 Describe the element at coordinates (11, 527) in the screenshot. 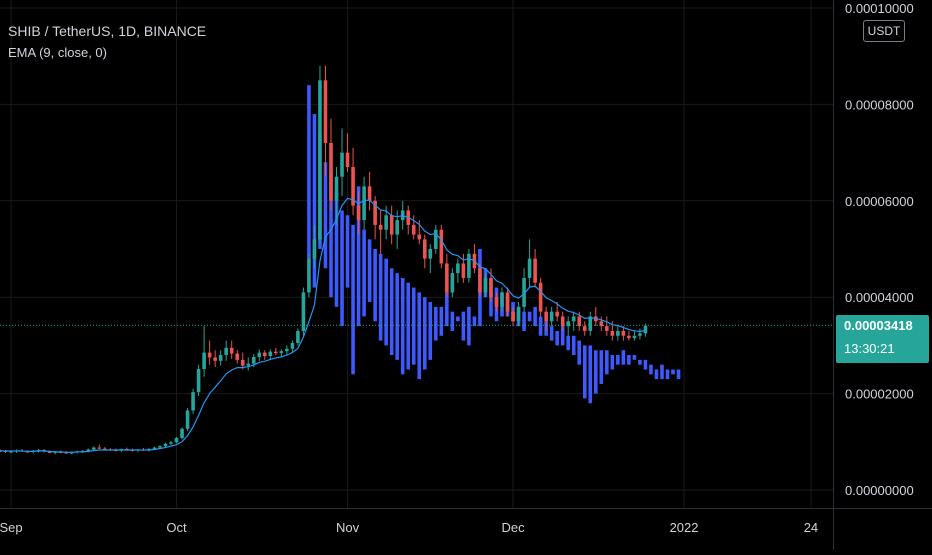

I see `x-tick-label: Sep` at that location.